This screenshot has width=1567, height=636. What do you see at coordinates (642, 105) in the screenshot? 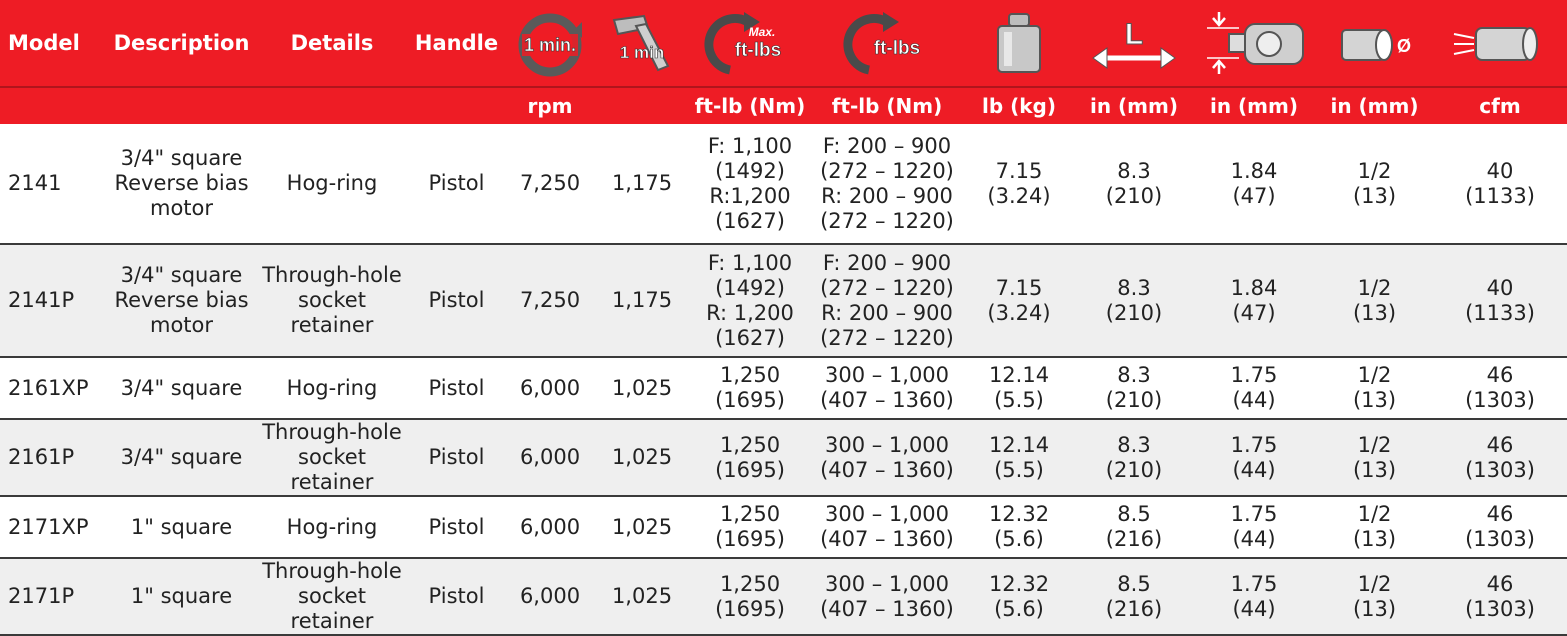
I see `unit-impacts-per-minute` at bounding box center [642, 105].